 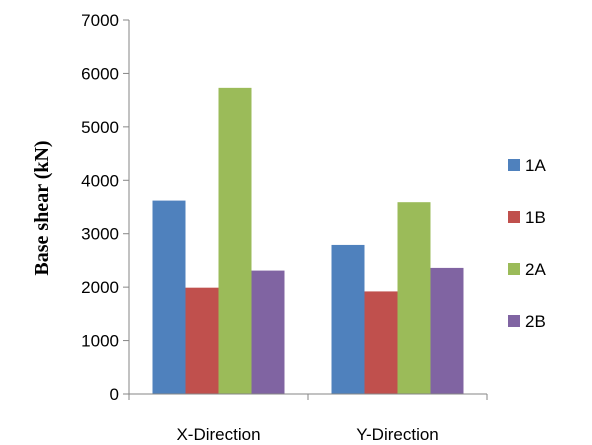 I want to click on x-category-label: X-Direction, so click(x=218, y=434).